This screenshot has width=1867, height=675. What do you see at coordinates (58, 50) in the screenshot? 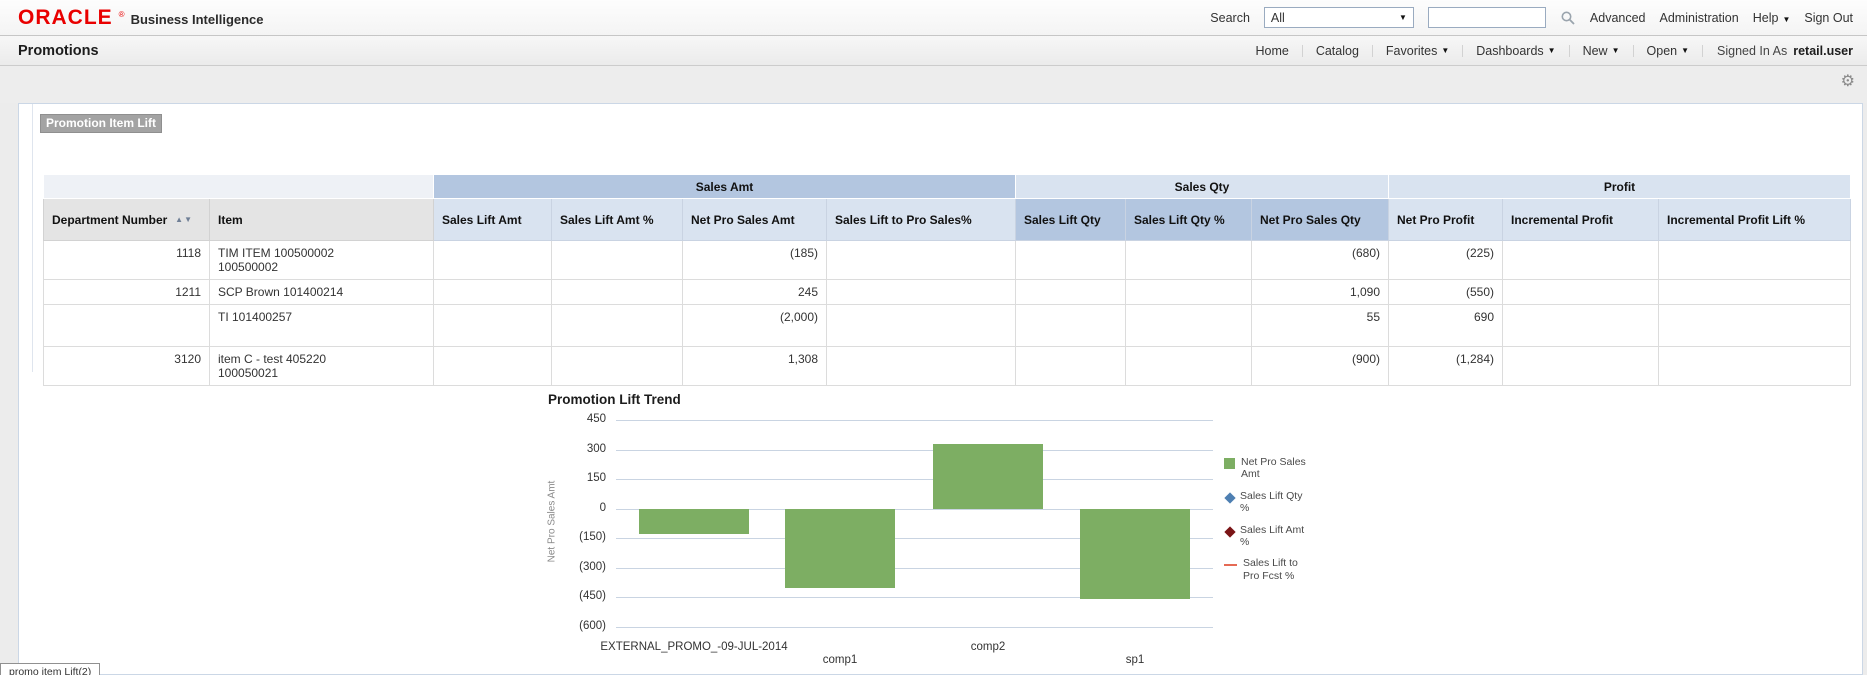
I see `page-title: Promotions` at bounding box center [58, 50].